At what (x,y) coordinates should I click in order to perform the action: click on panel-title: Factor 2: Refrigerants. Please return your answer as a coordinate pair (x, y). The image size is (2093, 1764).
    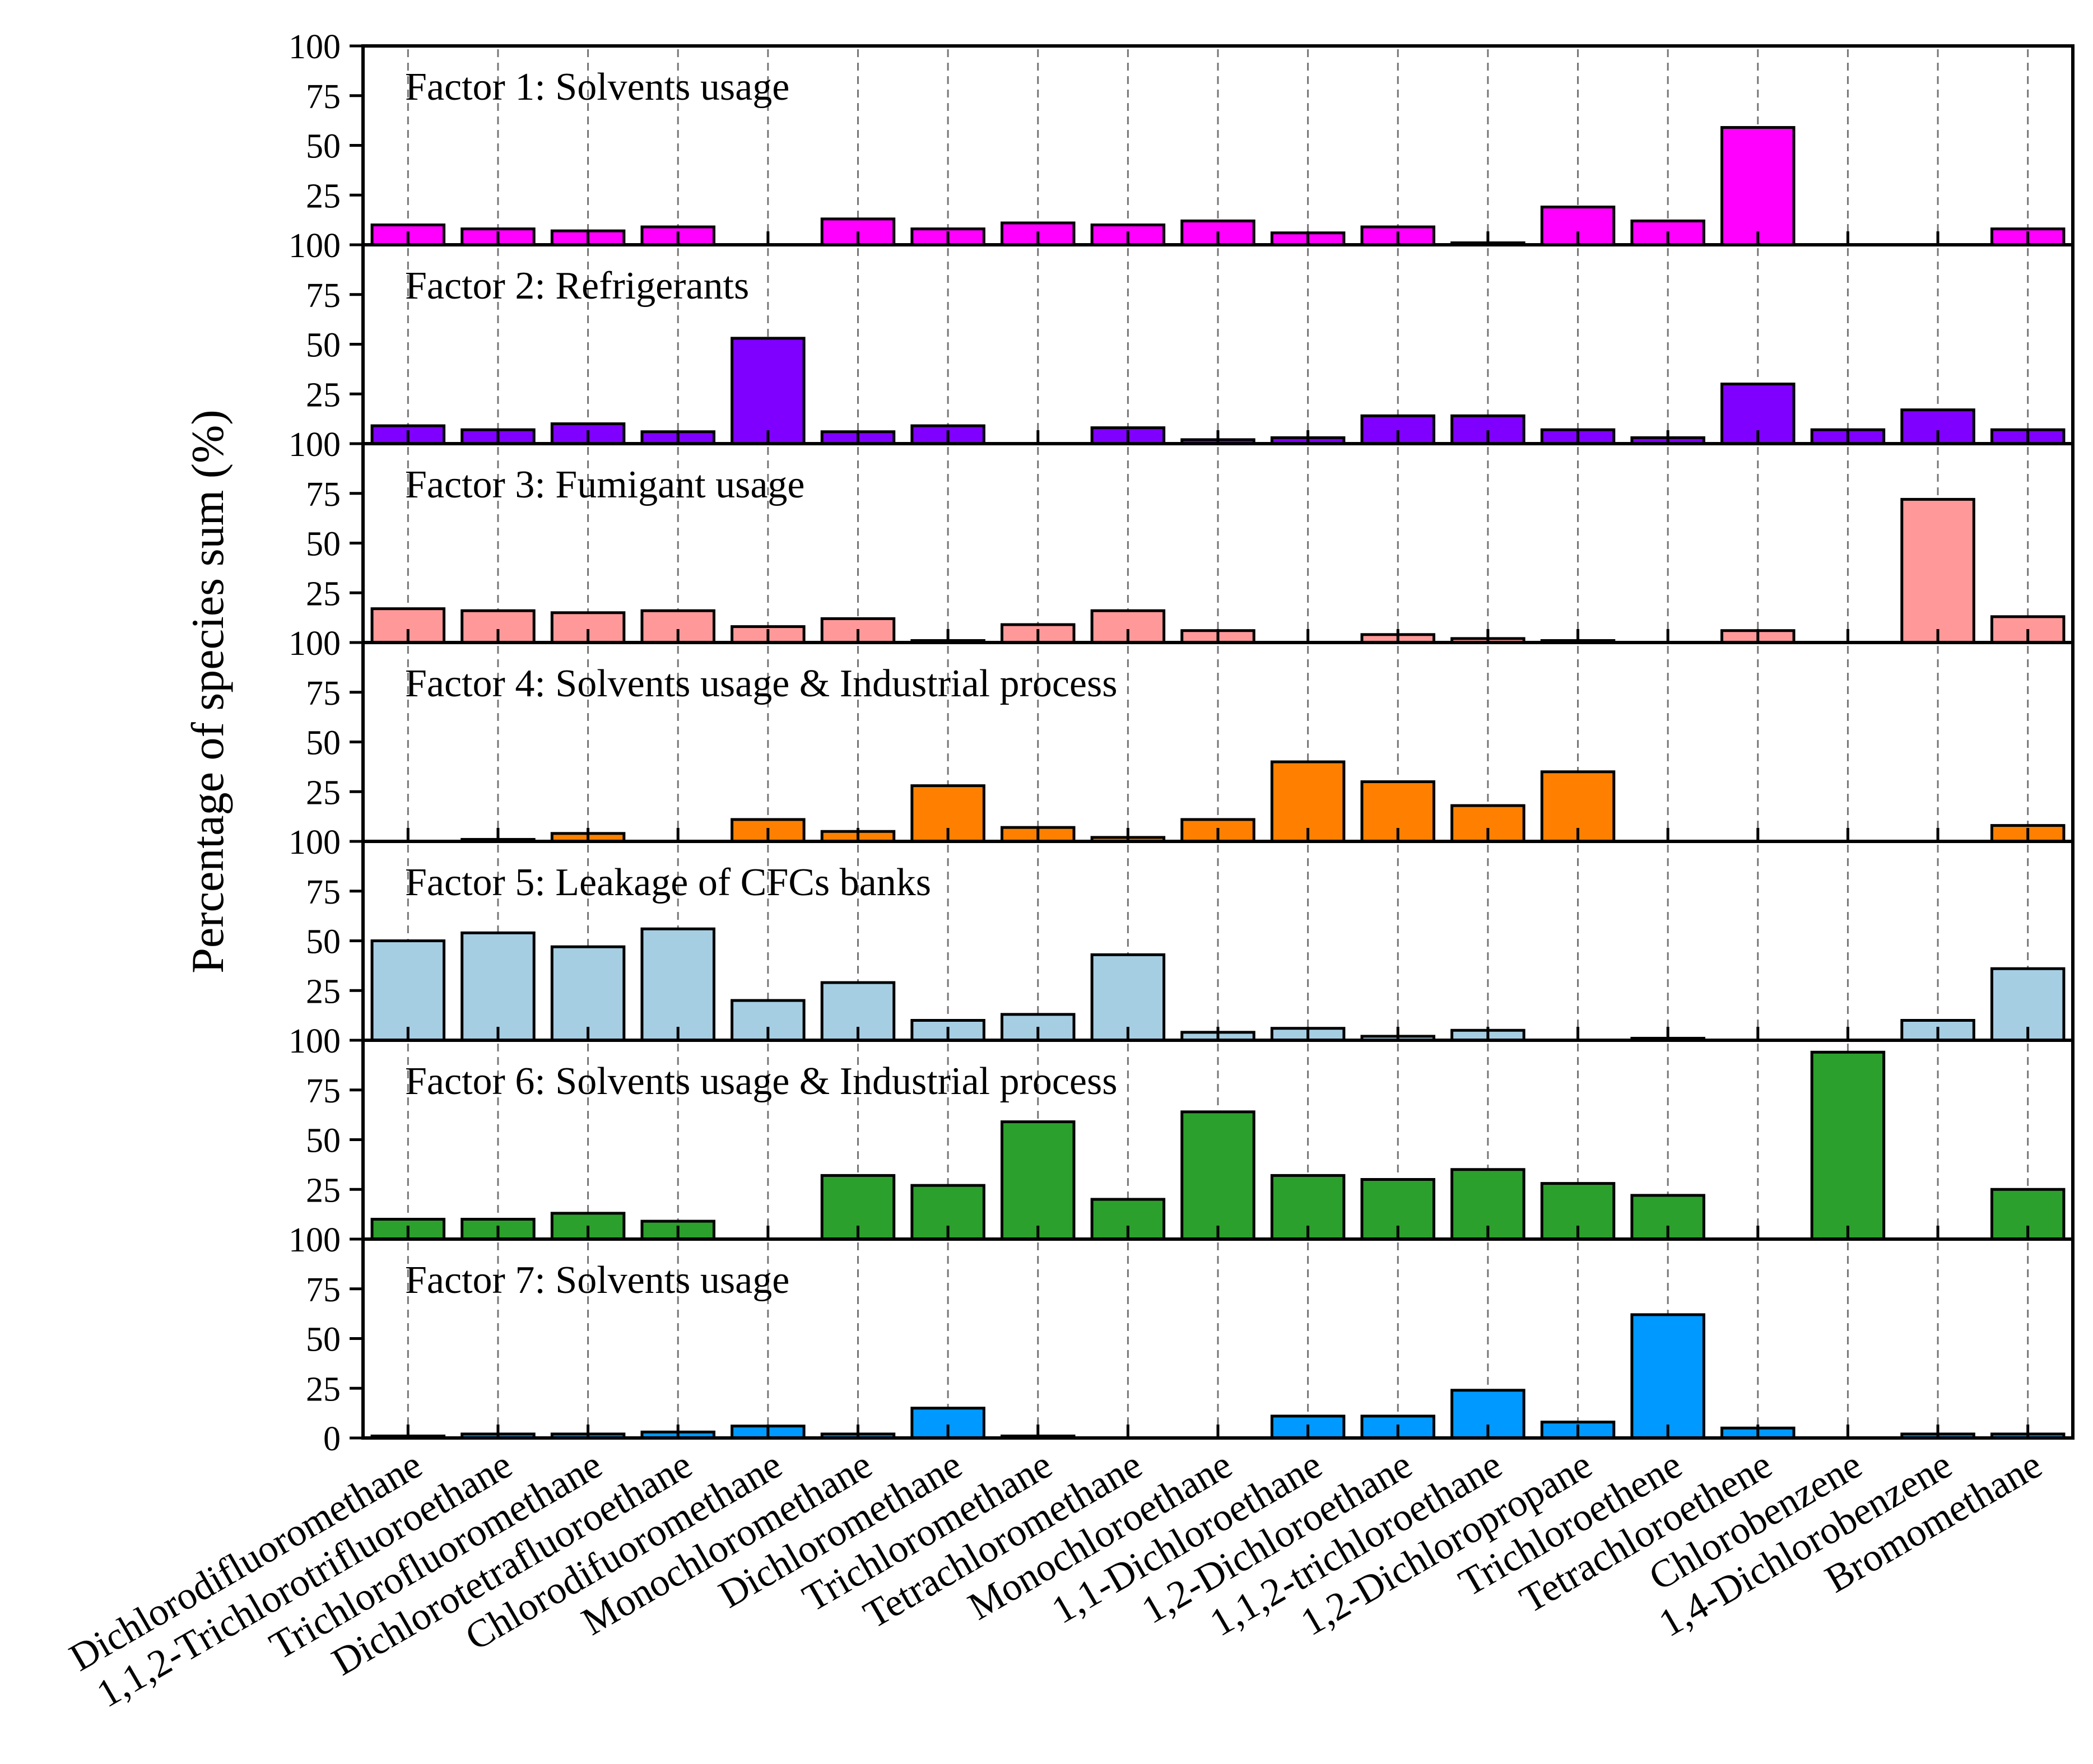
    Looking at the image, I should click on (577, 286).